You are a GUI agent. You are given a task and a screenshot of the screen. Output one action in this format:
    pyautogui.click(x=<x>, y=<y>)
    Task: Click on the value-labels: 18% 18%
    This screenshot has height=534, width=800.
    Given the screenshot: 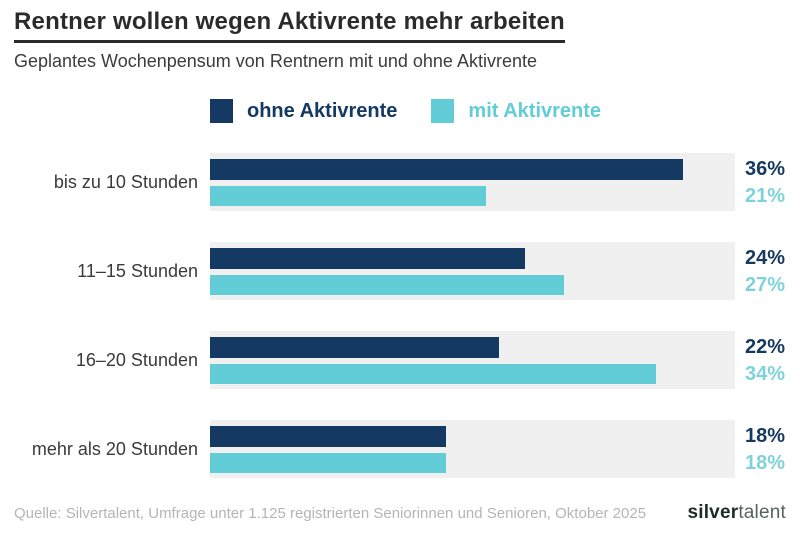 What is the action you would take?
    pyautogui.click(x=765, y=449)
    